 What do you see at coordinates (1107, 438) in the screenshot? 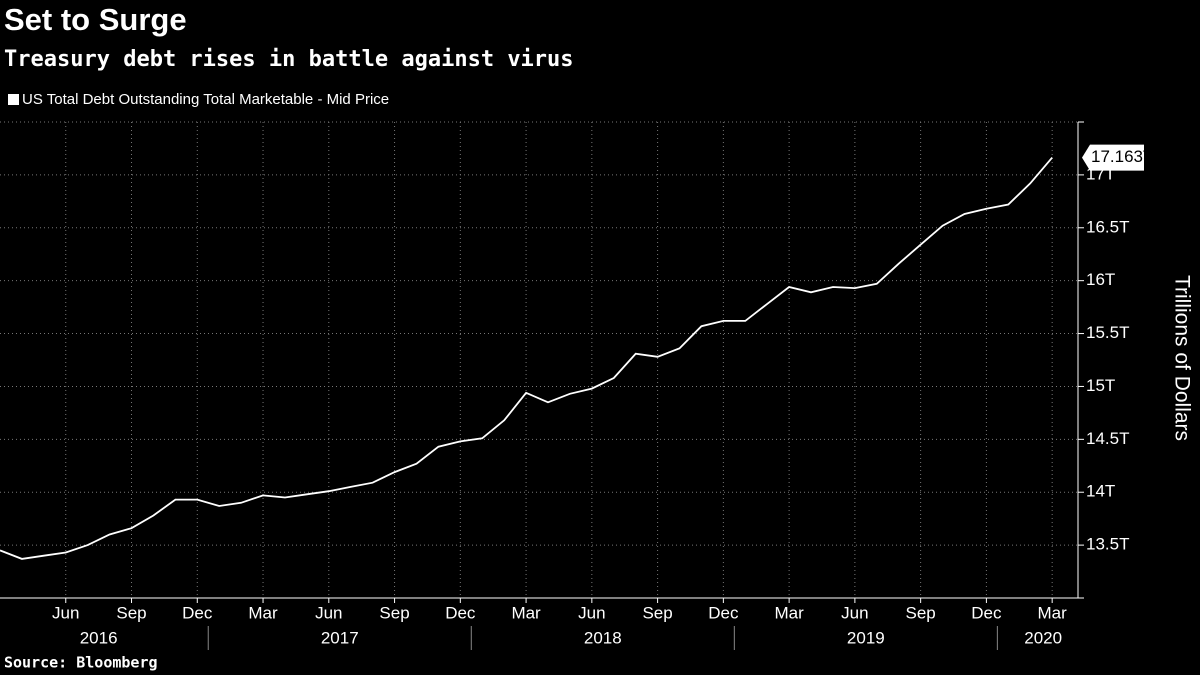
I see `y-tick-label: 14.5T` at bounding box center [1107, 438].